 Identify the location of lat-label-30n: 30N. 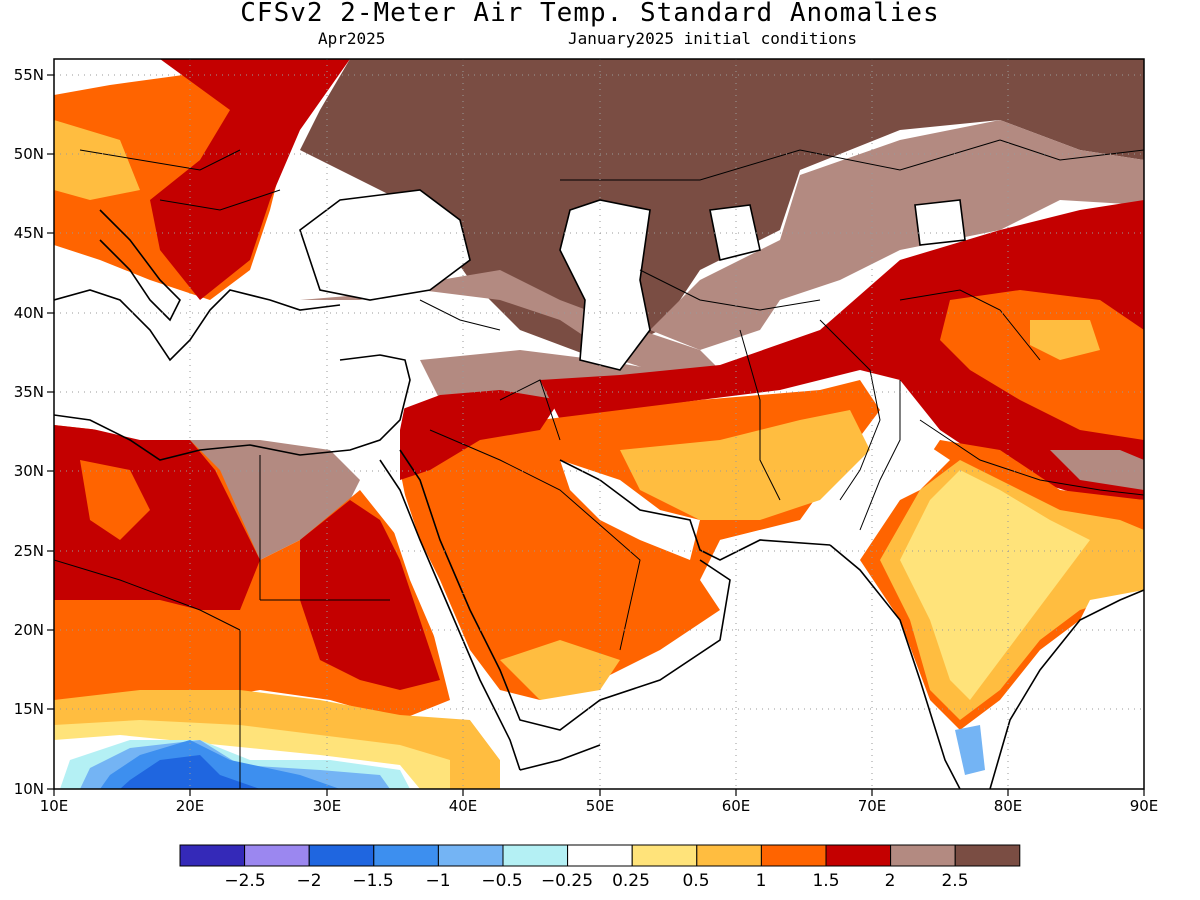
(29, 471).